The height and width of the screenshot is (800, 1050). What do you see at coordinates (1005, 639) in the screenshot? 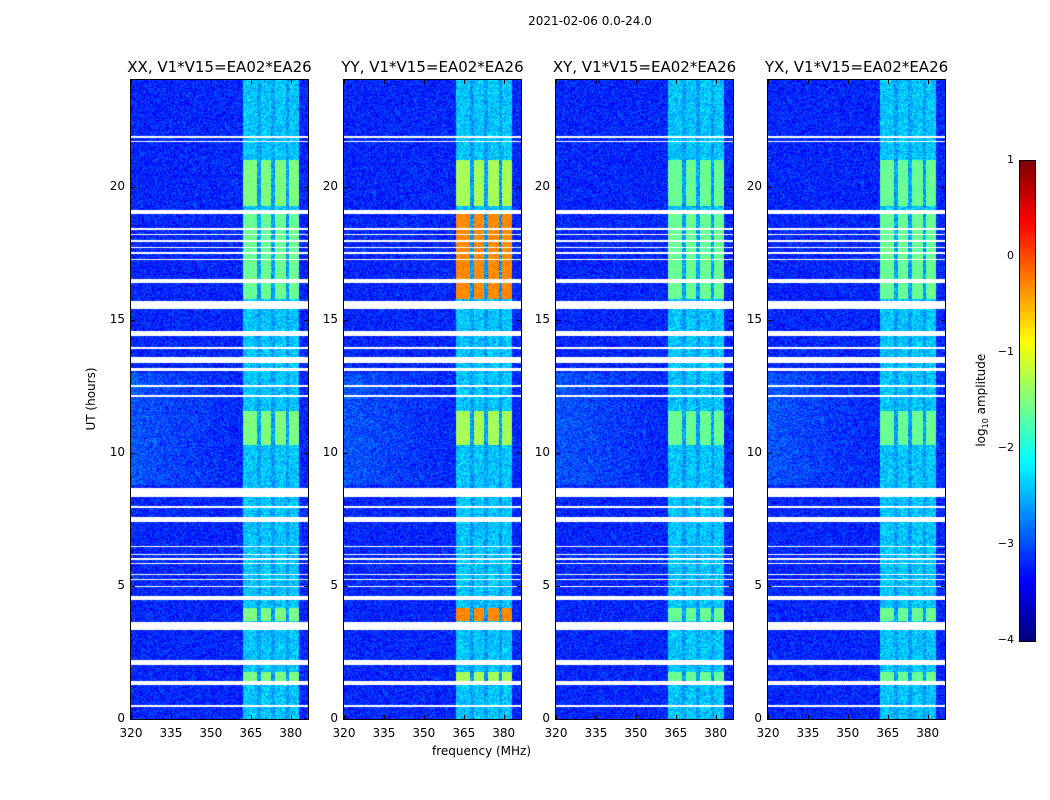
I see `colorbar-tick-label: −4` at bounding box center [1005, 639].